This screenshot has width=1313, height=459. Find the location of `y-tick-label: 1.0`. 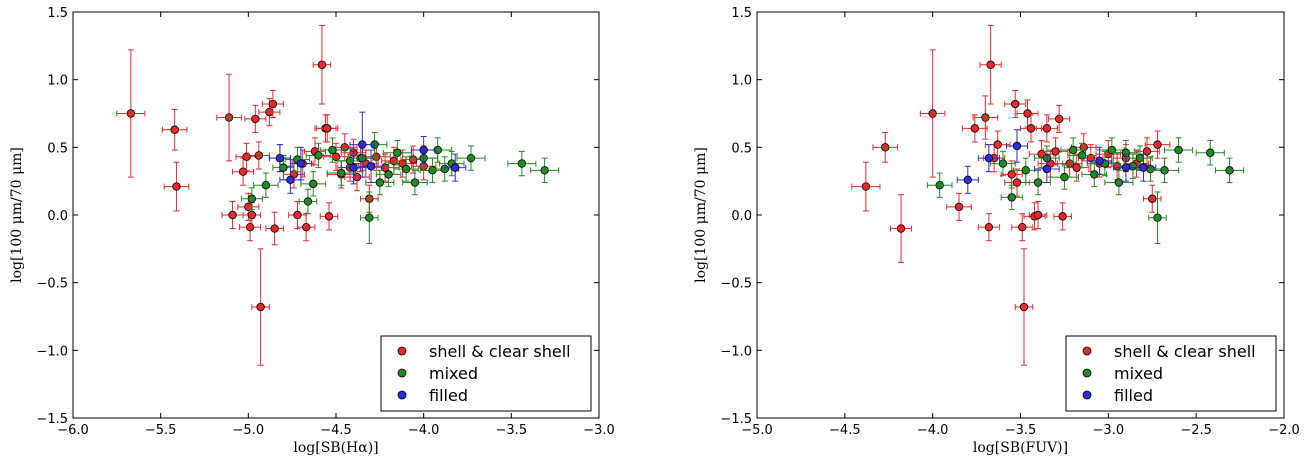

y-tick-label: 1.0 is located at coordinates (57, 81).